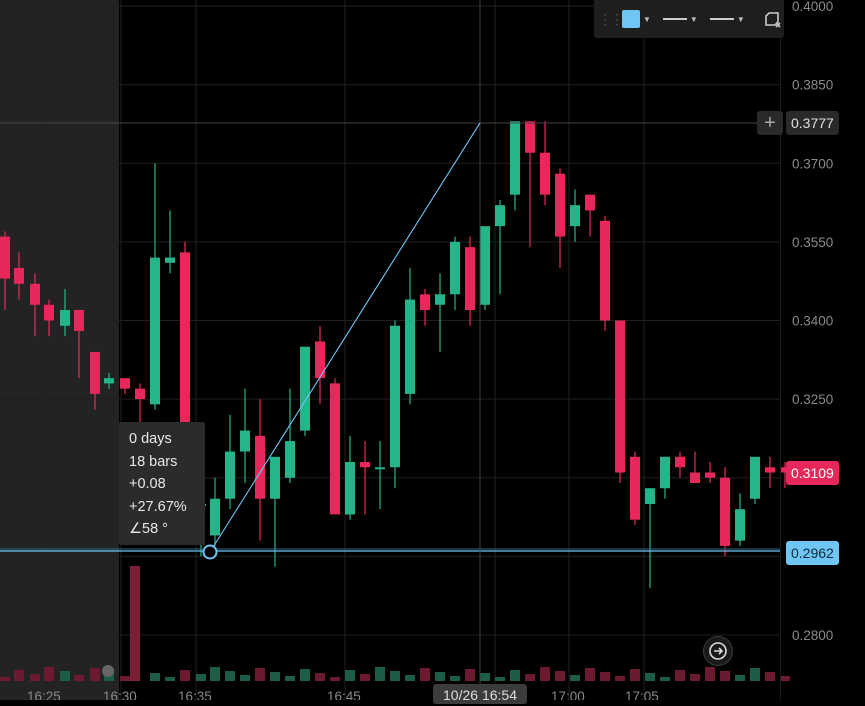 This screenshot has height=706, width=865. I want to click on premarket-shade, so click(59, 350).